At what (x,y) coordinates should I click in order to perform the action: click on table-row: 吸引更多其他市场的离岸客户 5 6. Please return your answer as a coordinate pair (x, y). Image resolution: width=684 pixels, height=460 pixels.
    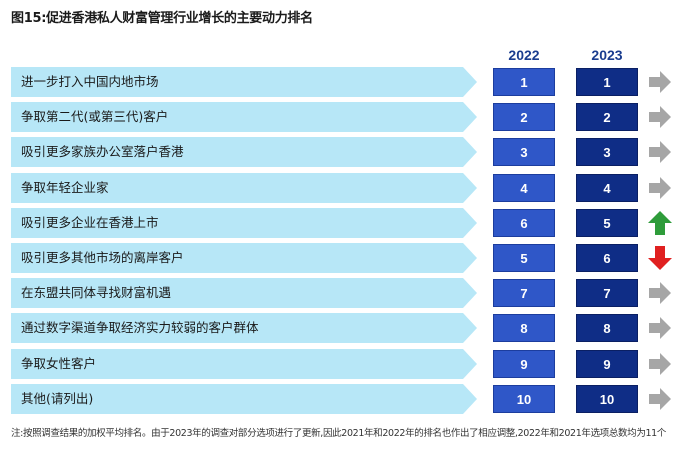
    Looking at the image, I should click on (346, 258).